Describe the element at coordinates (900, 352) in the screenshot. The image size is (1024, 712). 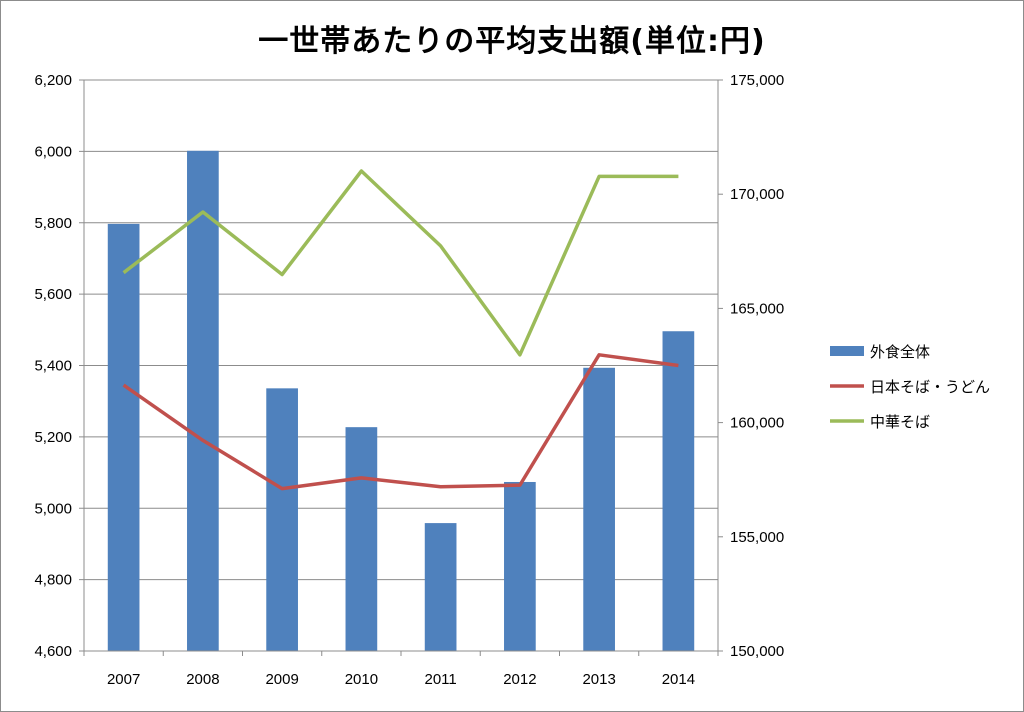
I see `legend-label-外食全体: 外食全体` at that location.